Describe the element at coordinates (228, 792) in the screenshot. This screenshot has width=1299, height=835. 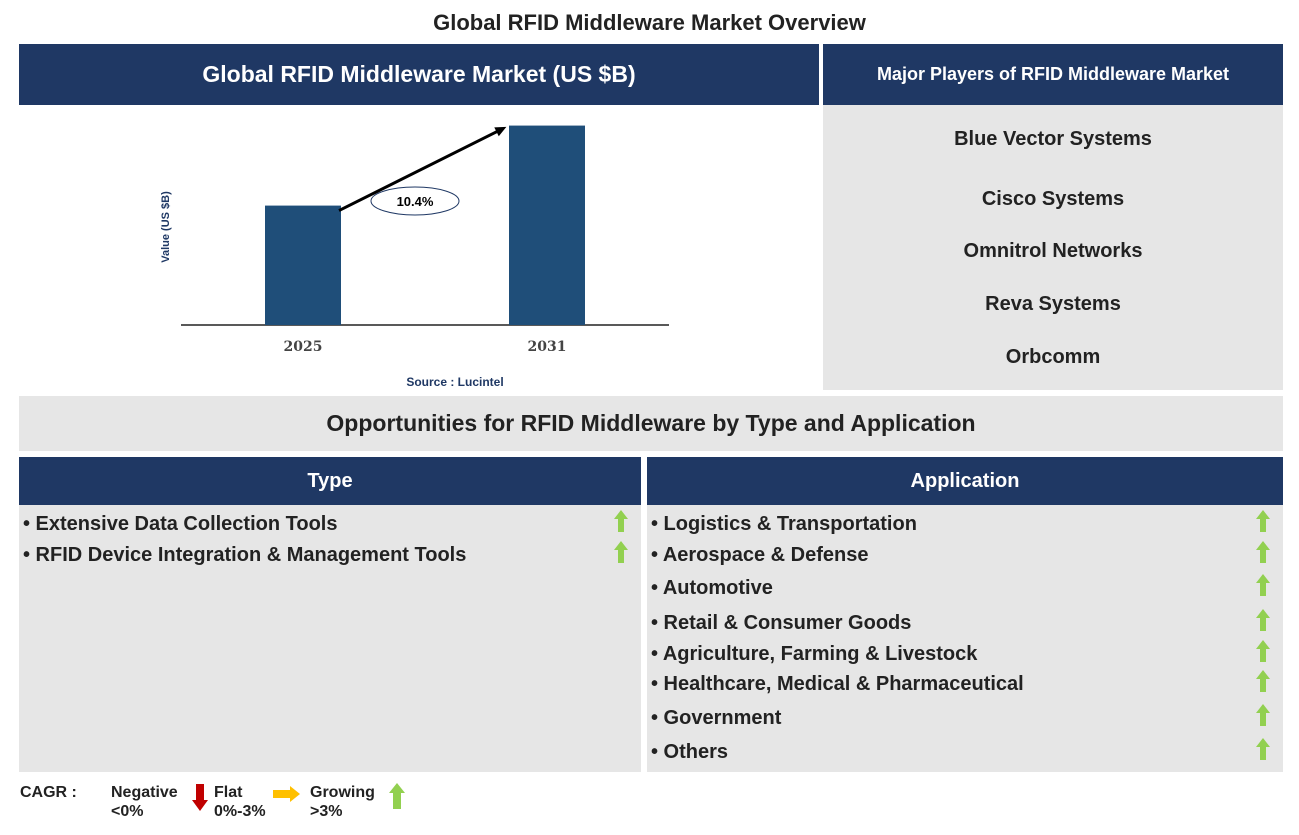
I see `legend-flat-label: Flat` at that location.